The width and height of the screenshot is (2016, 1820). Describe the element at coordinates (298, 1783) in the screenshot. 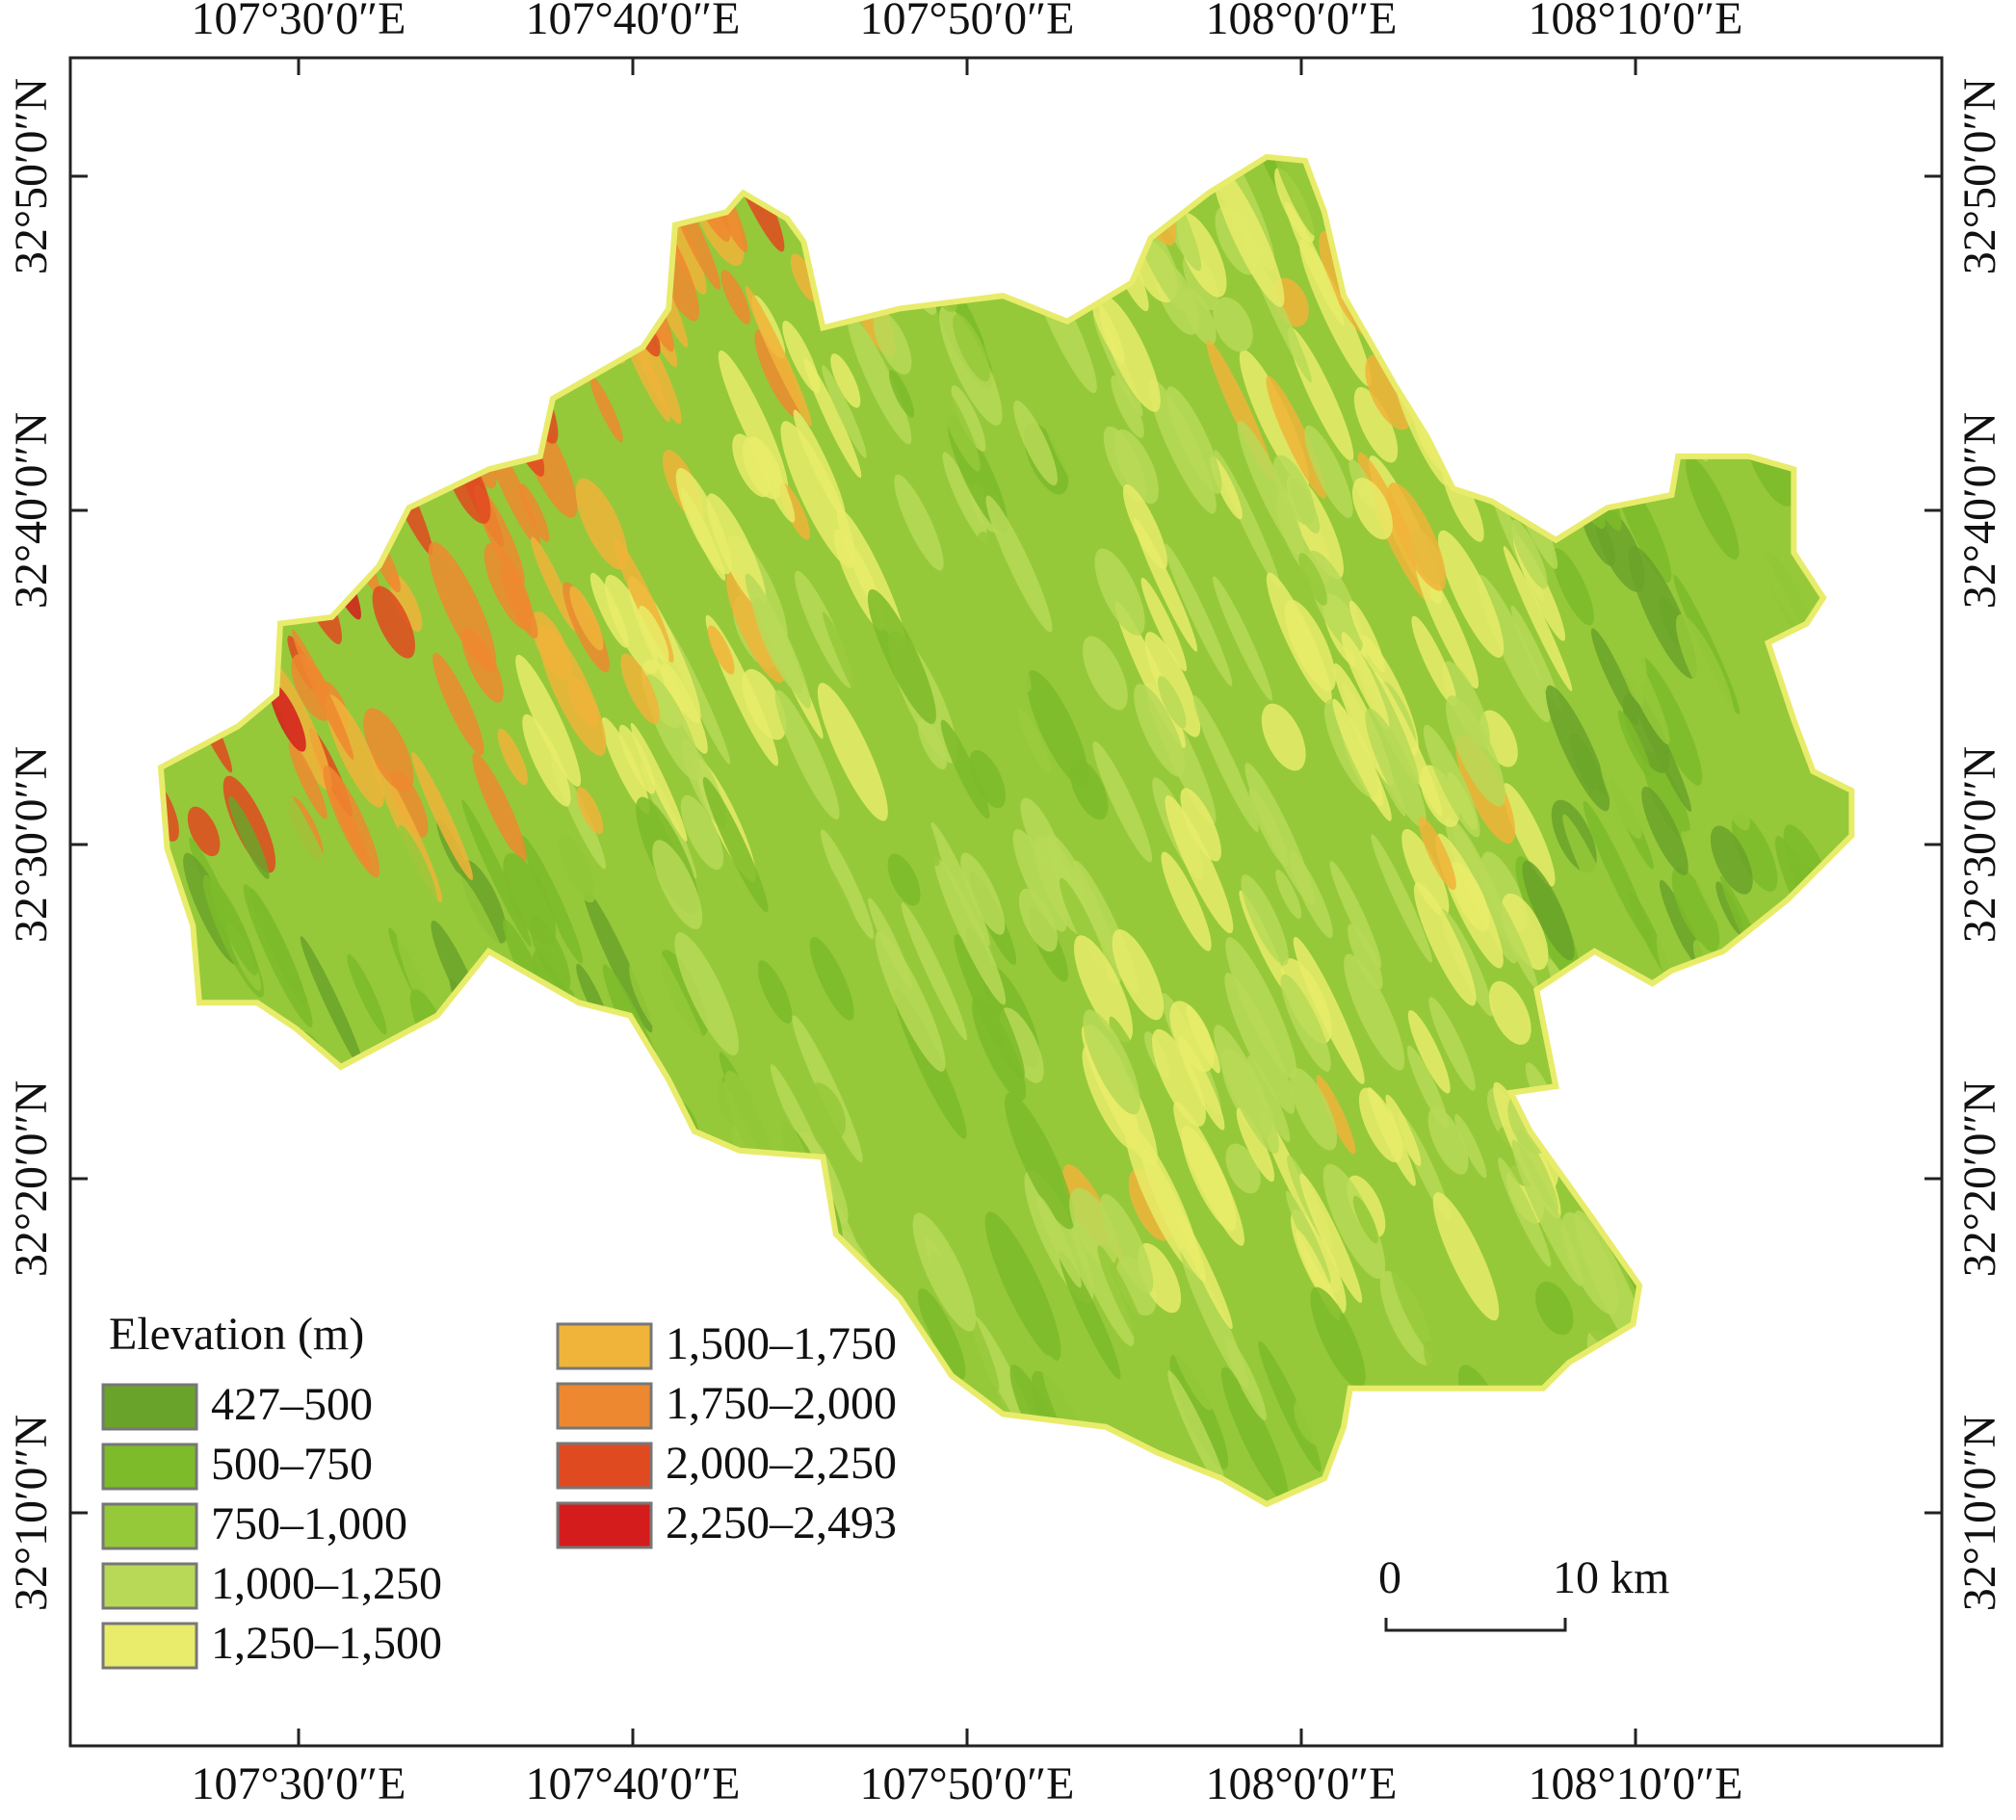

I see `longitude-label-bottom: 107°30′0″E` at that location.